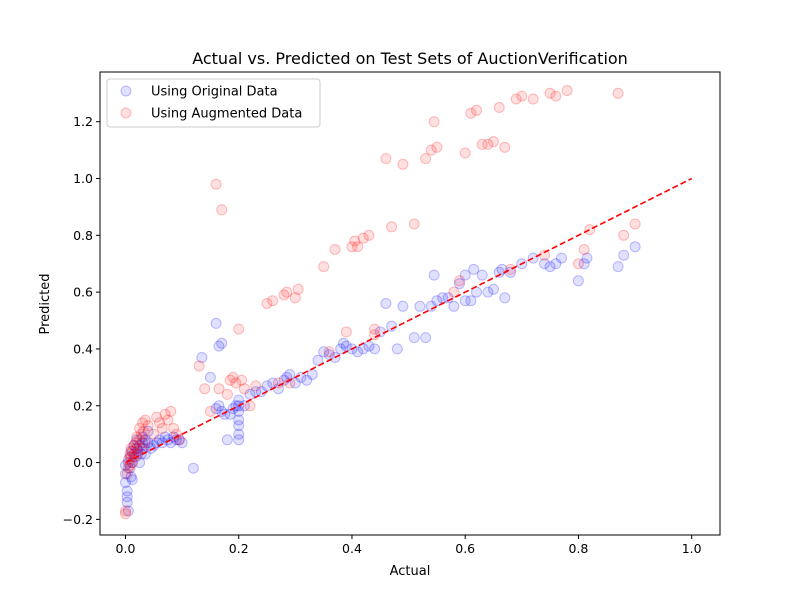  What do you see at coordinates (81, 320) in the screenshot?
I see `y-axis: −0.2 0.0 0.2 0.4 0.6 0.8 1.0 1.2` at bounding box center [81, 320].